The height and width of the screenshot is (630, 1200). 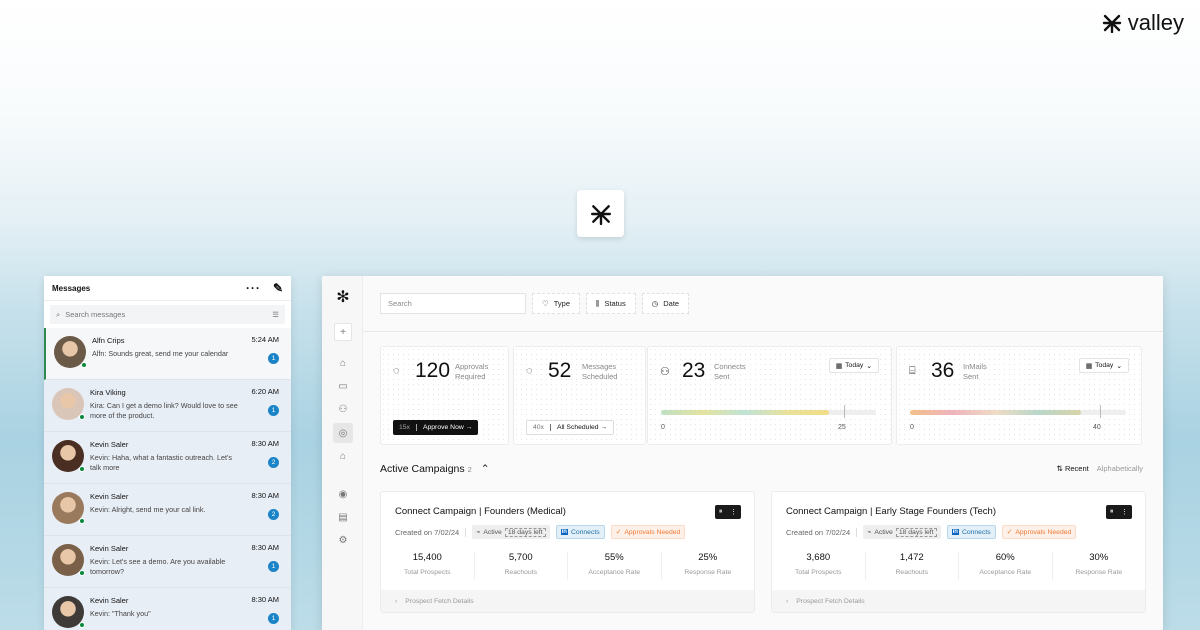 What do you see at coordinates (343, 517) in the screenshot?
I see `document-icon: ▤` at bounding box center [343, 517].